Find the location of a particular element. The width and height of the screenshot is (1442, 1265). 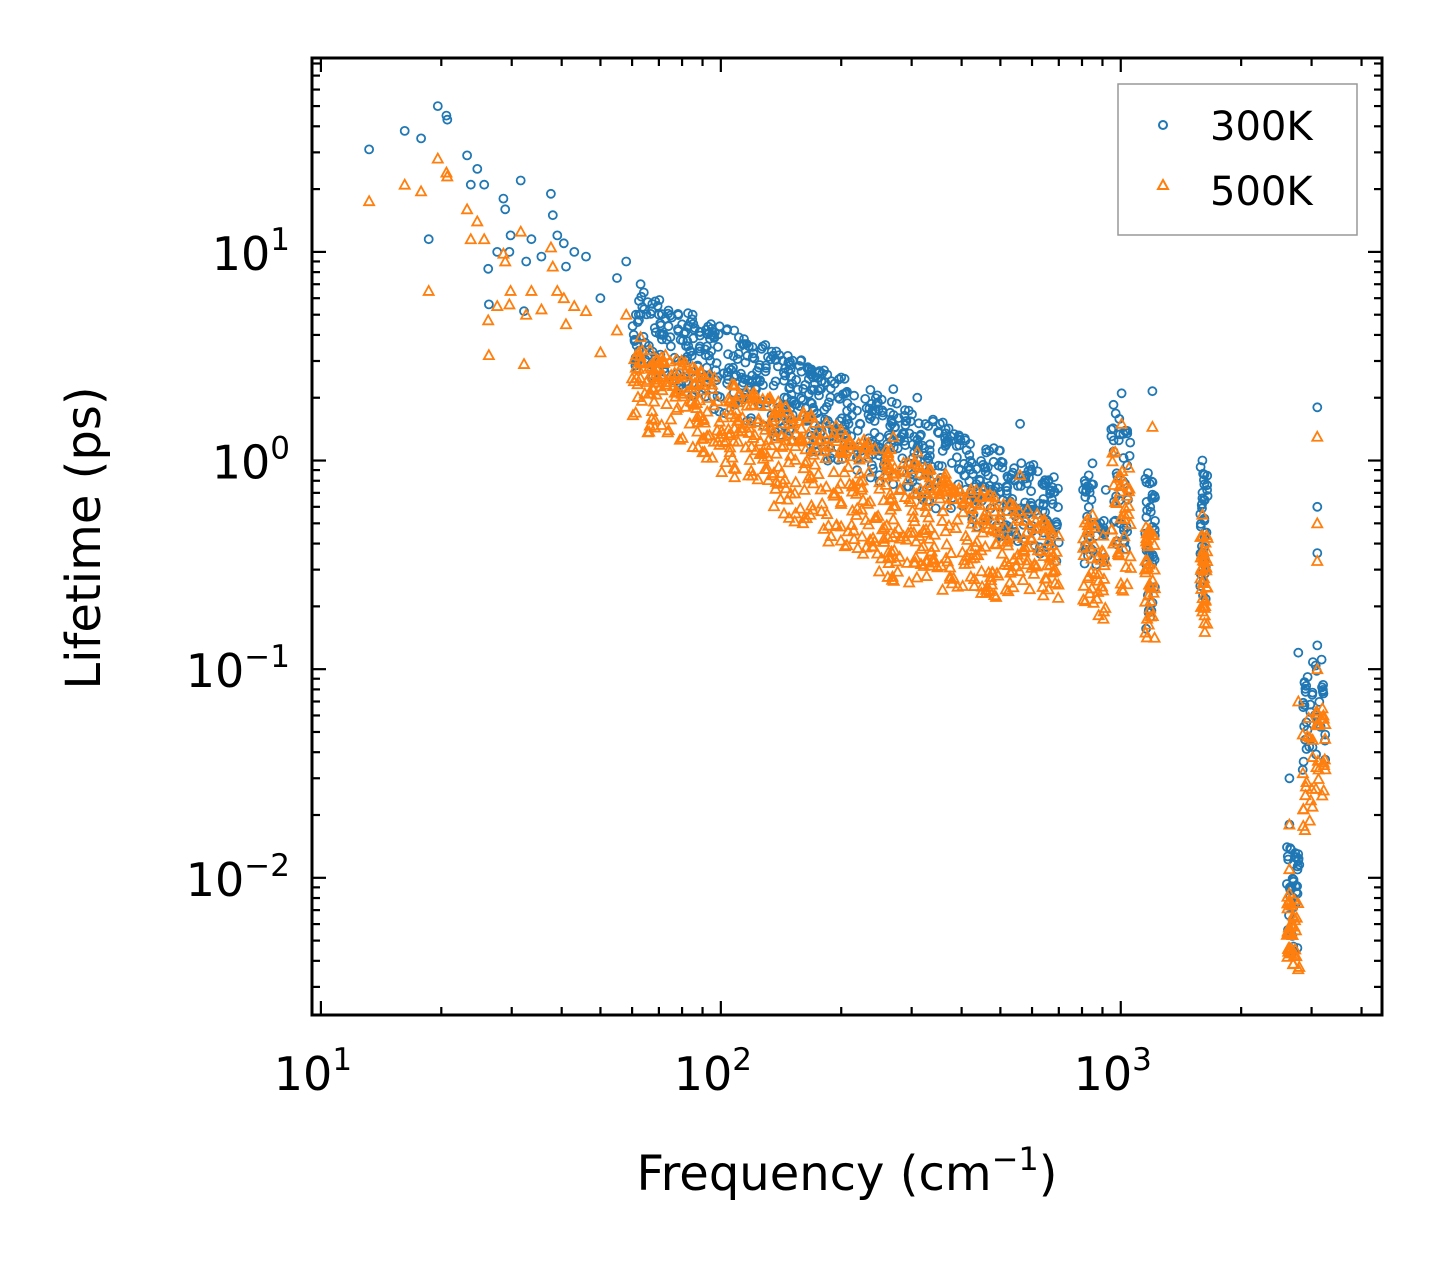

legend-label-500k: 500K is located at coordinates (1262, 192).